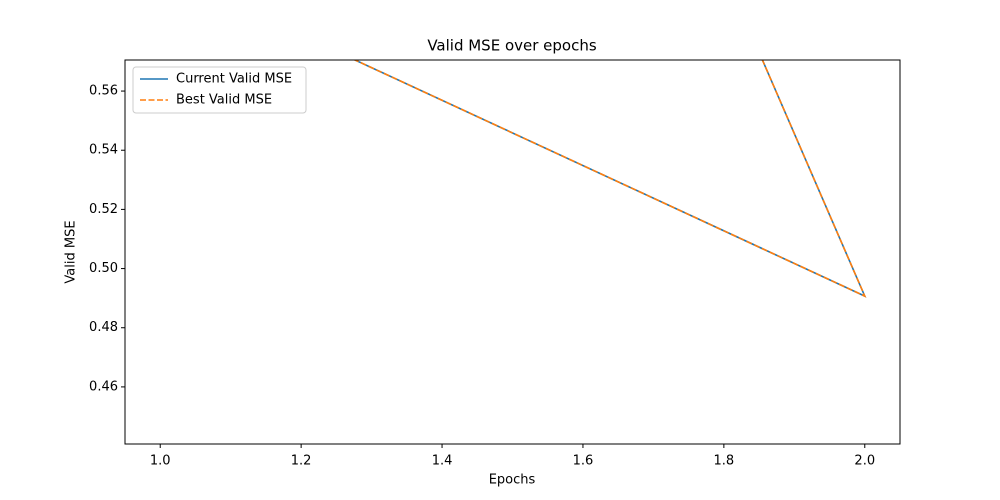 The width and height of the screenshot is (1000, 500). What do you see at coordinates (103, 386) in the screenshot?
I see `y-tick-label: 0.46` at bounding box center [103, 386].